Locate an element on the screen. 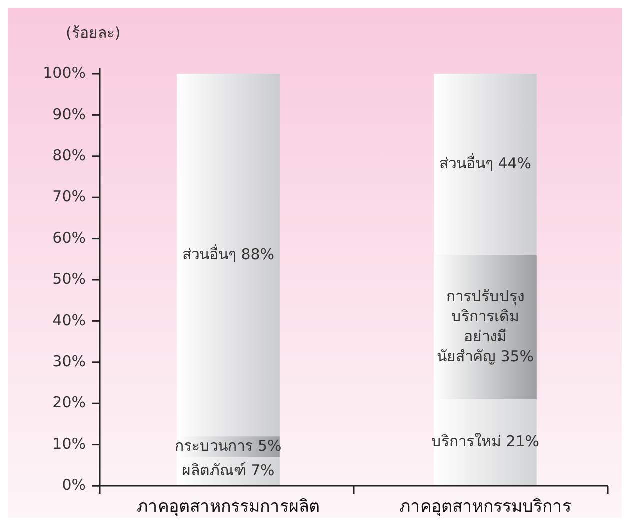 The image size is (630, 526). y-tick-label: 40% is located at coordinates (69, 320).